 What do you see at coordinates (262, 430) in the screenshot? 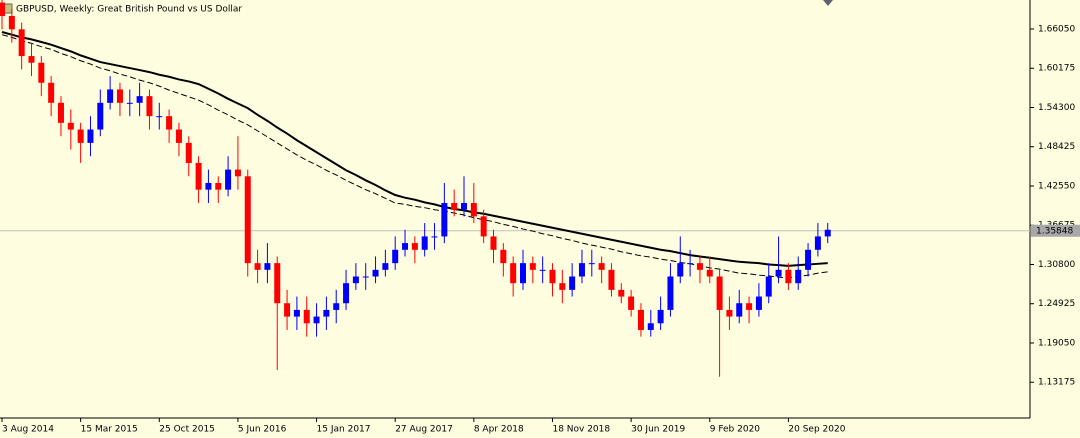
I see `x-tick-label: 5 Jun 2016` at bounding box center [262, 430].